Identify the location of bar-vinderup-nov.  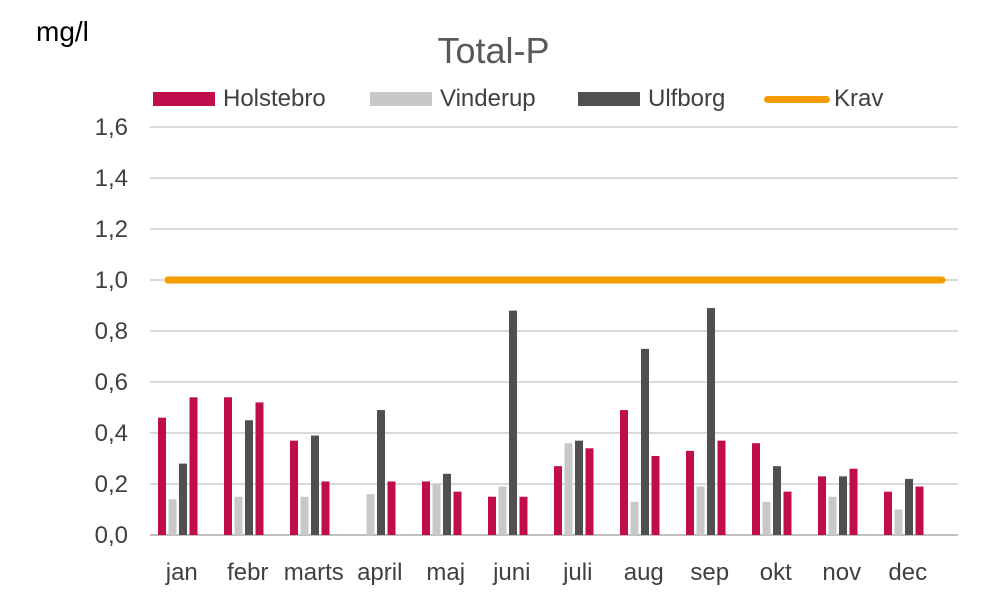
(832, 515).